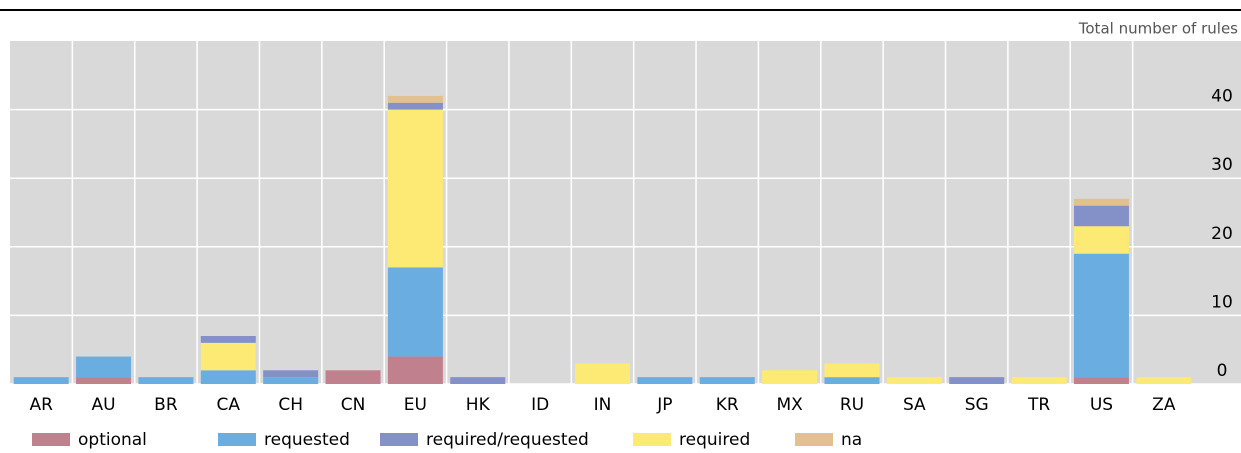 The height and width of the screenshot is (453, 1241). I want to click on legend-label: na, so click(851, 439).